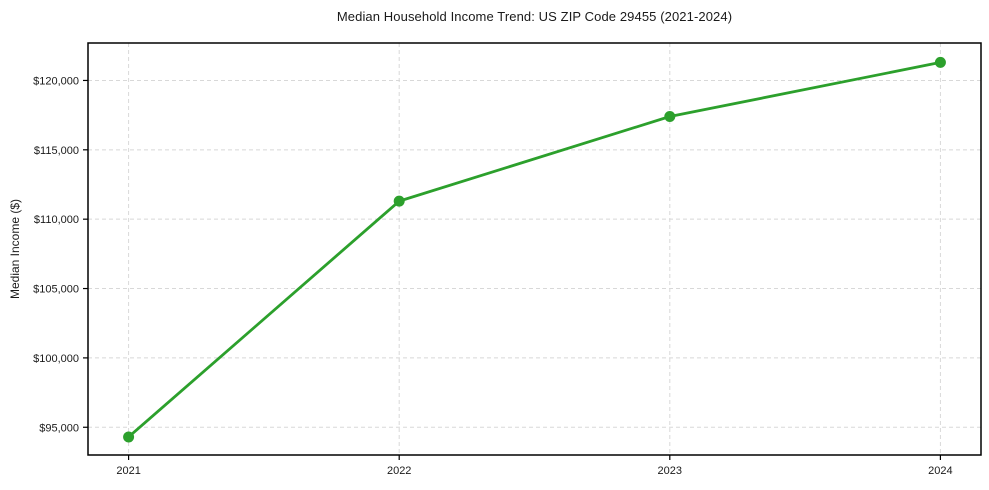  I want to click on x-tick-label: 2023, so click(670, 471).